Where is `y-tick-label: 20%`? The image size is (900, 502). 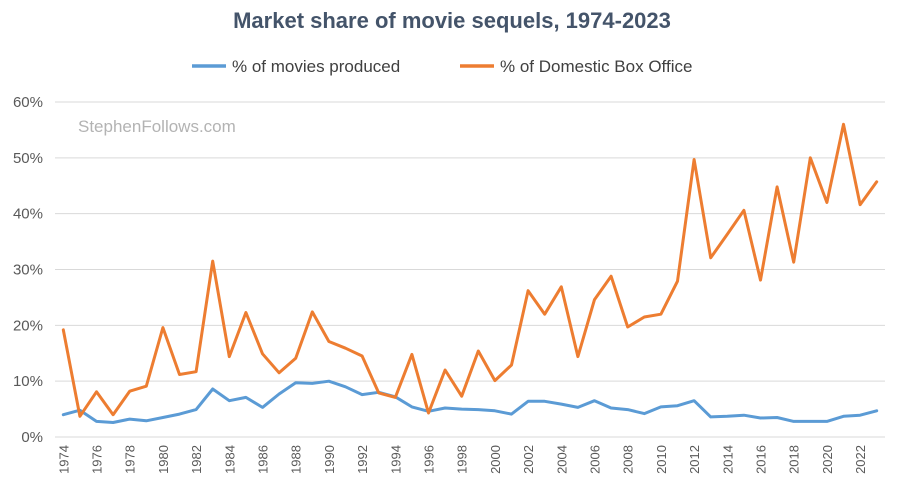
y-tick-label: 20% is located at coordinates (28, 325).